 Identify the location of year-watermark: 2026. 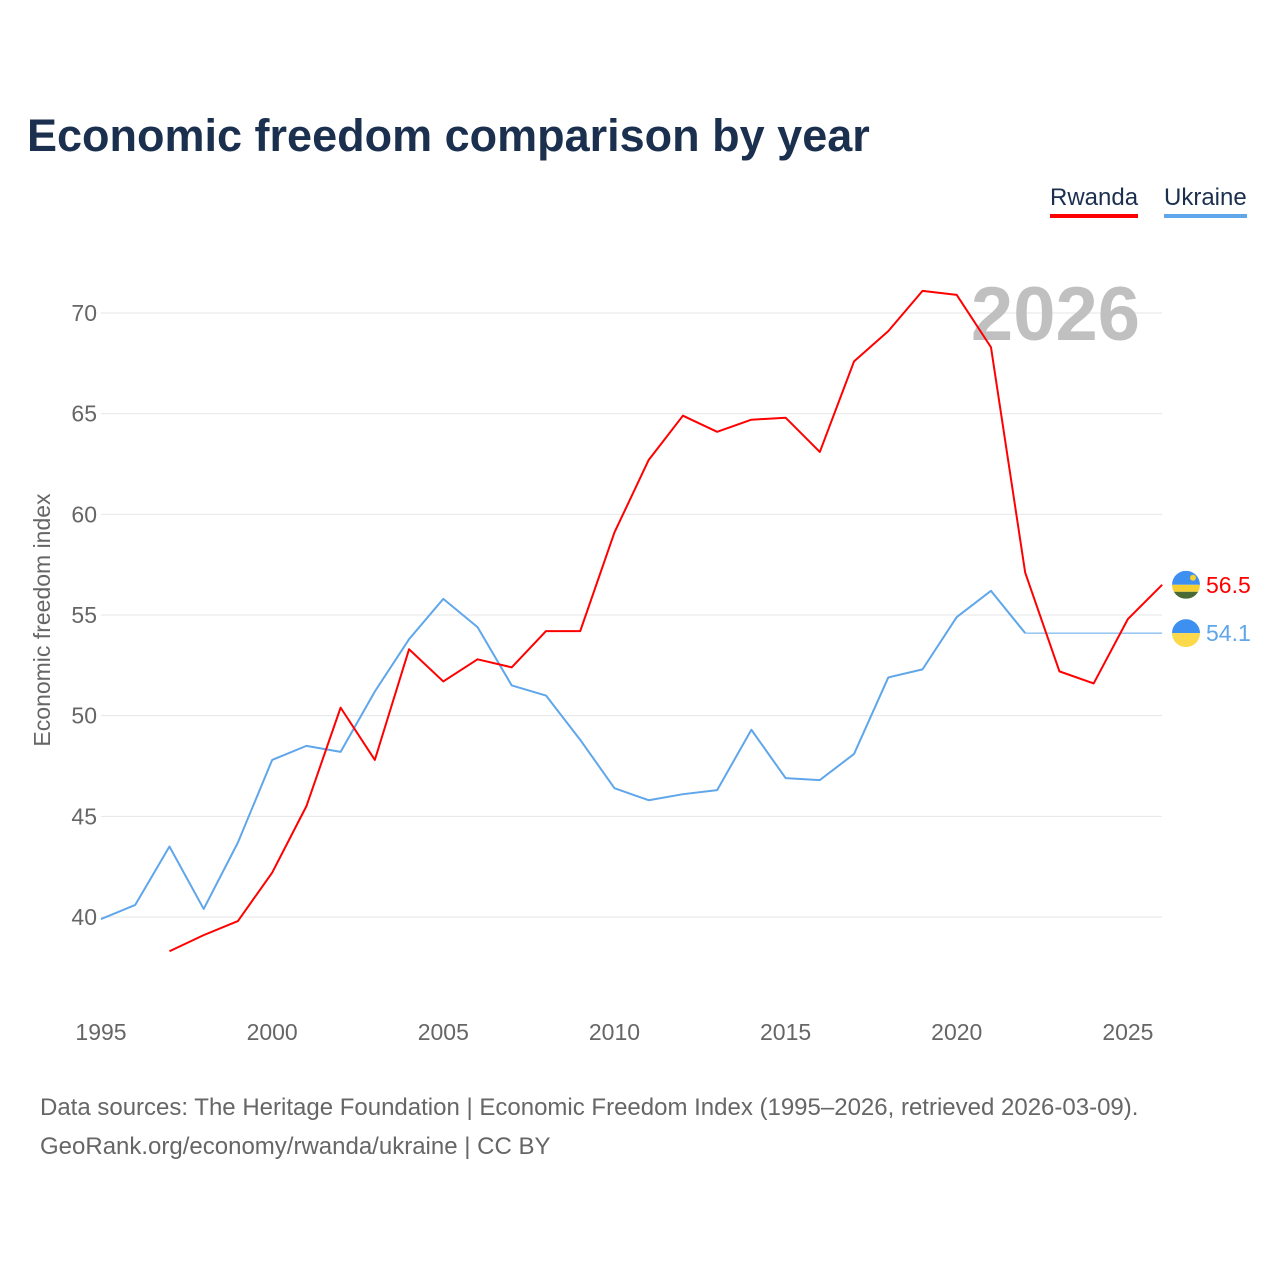
(1055, 314).